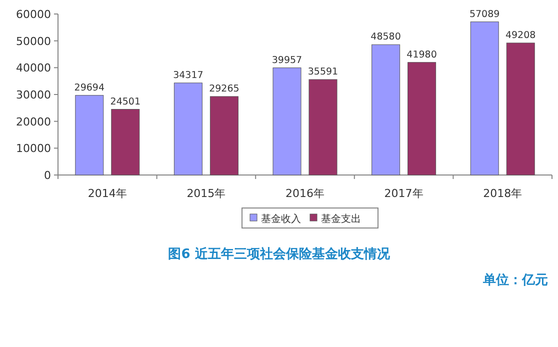 The width and height of the screenshot is (558, 347). I want to click on y-tick-label: 50000, so click(33, 41).